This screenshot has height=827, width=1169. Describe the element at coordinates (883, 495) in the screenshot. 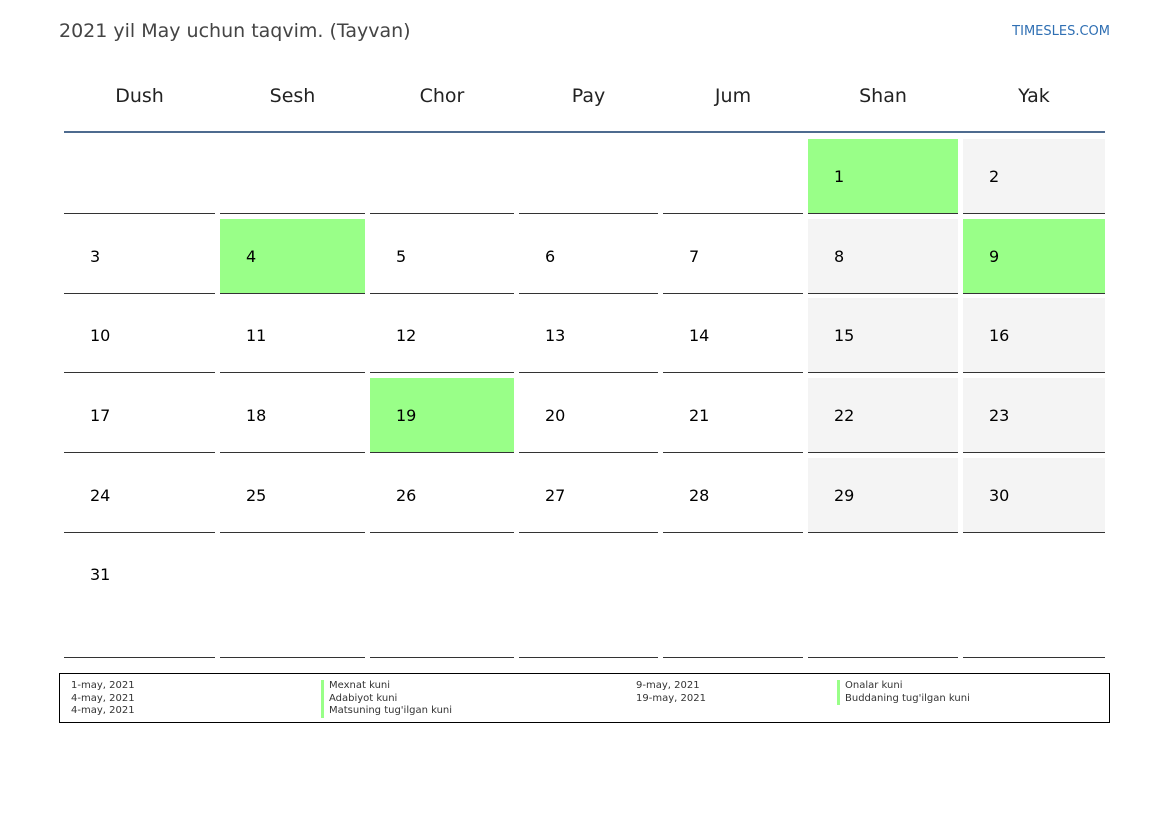

I see `day-cell: 29` at that location.